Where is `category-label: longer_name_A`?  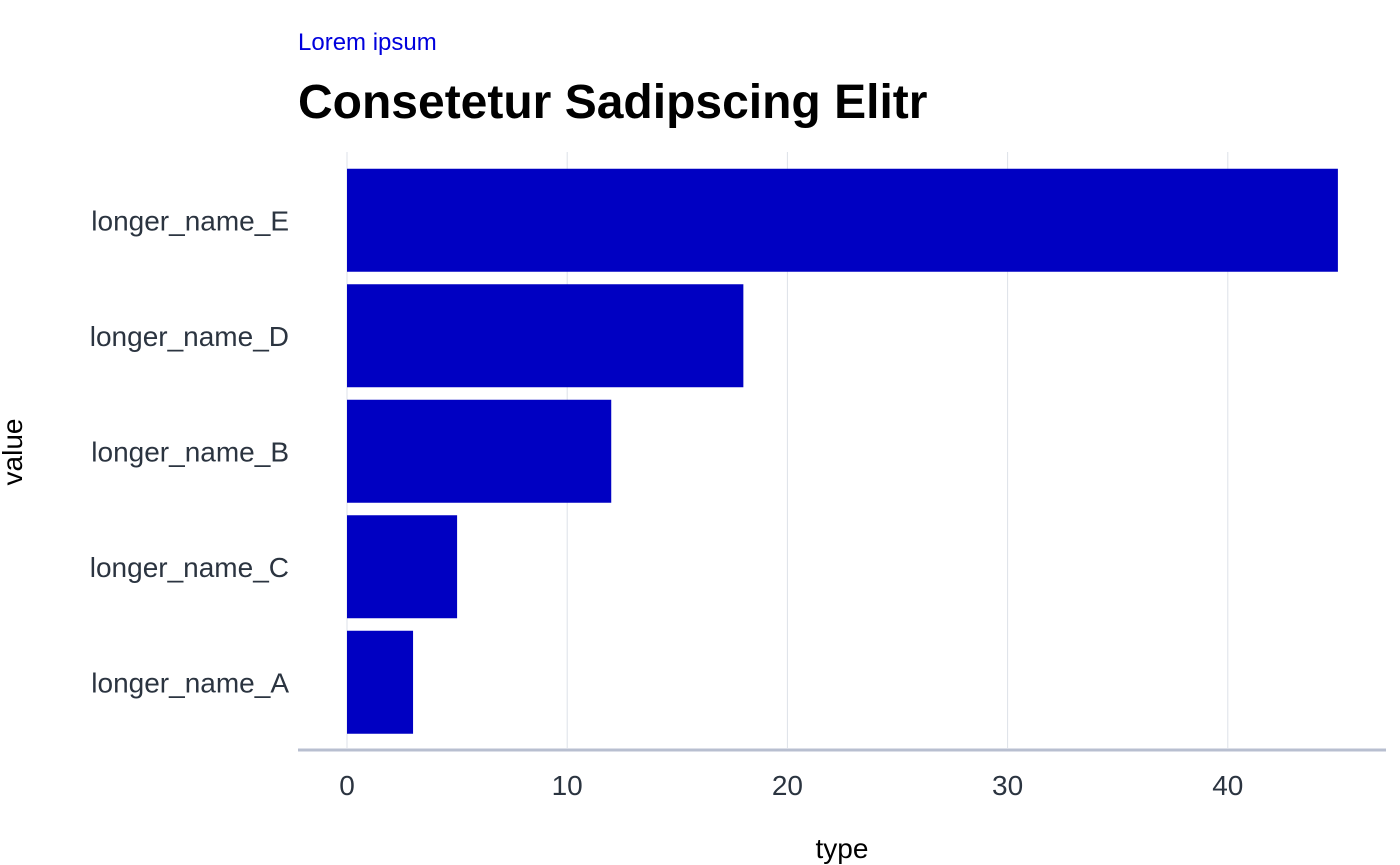
category-label: longer_name_A is located at coordinates (190, 682).